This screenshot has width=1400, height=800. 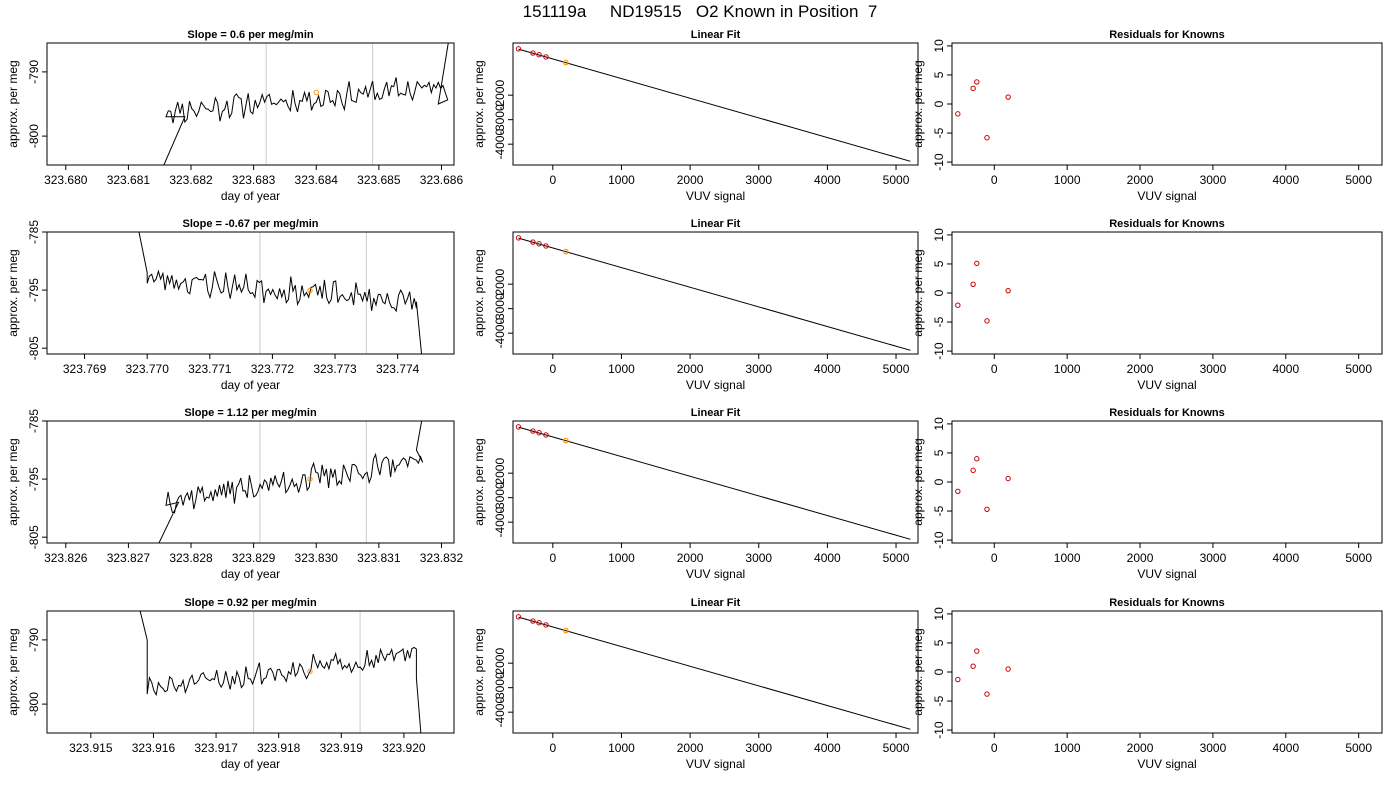 What do you see at coordinates (500, 284) in the screenshot?
I see `y-tick-label: -2000` at bounding box center [500, 284].